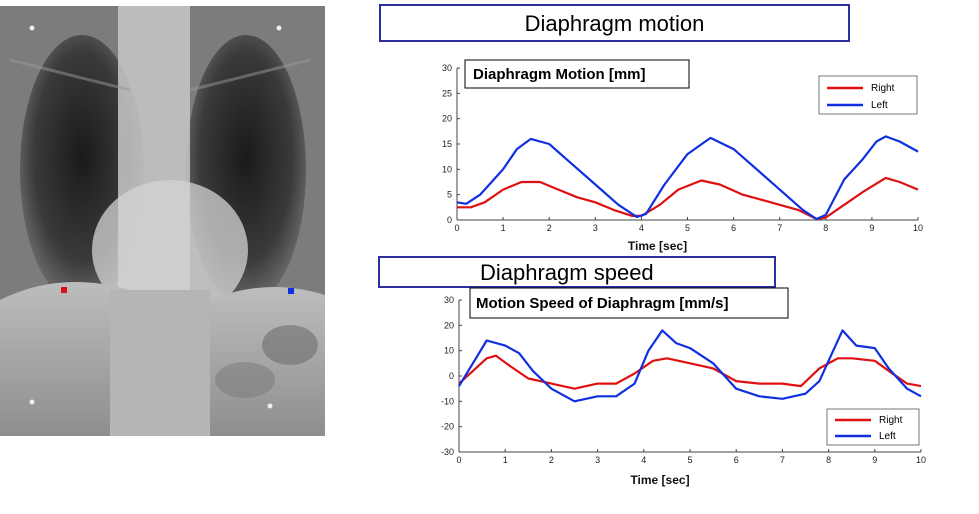  What do you see at coordinates (641, 228) in the screenshot?
I see `motion-x-tick-label: 4` at bounding box center [641, 228].